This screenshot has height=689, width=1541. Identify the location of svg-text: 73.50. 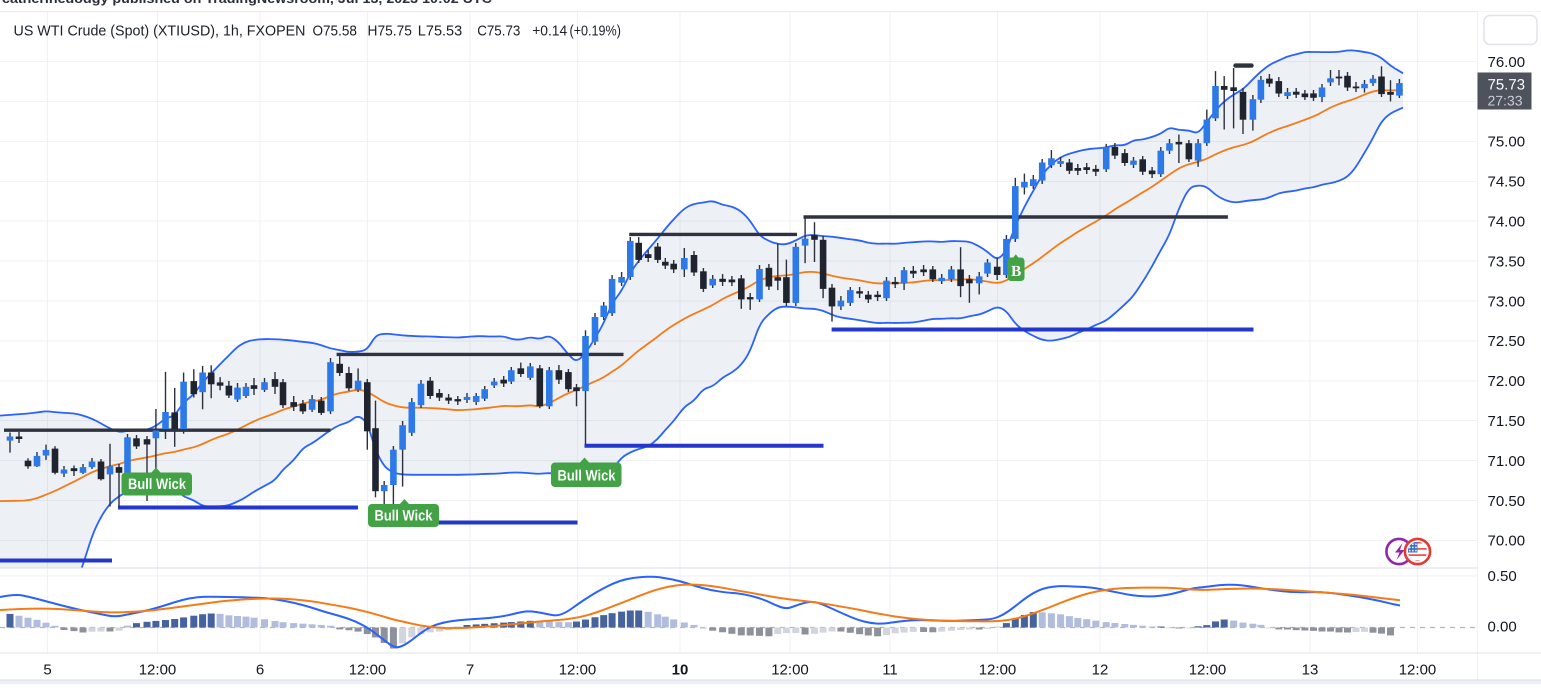
(1507, 261).